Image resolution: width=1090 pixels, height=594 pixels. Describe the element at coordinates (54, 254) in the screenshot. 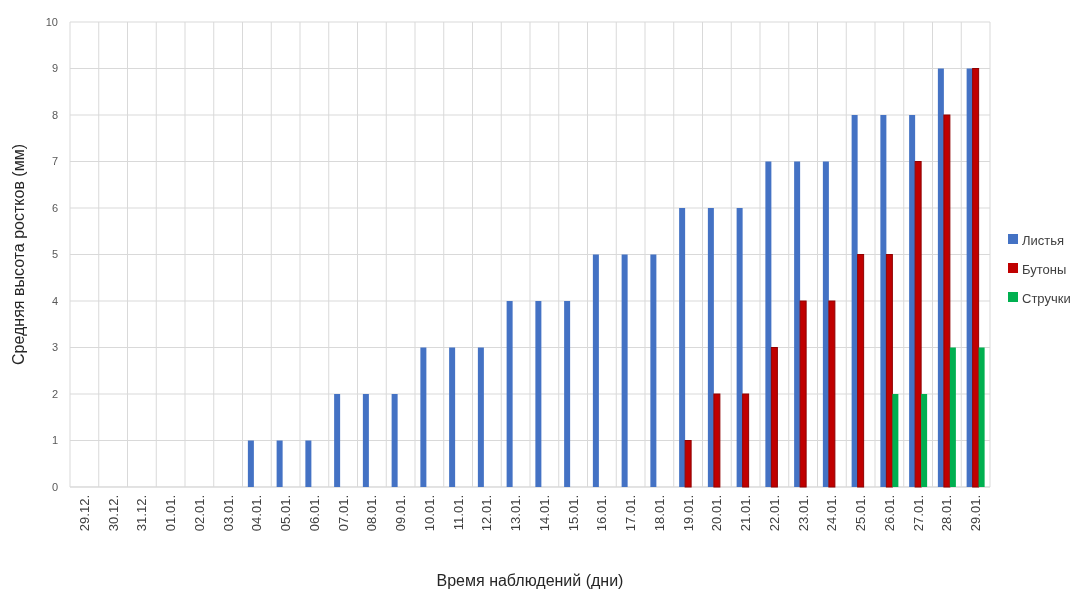

I see `y-tick-label: 5` at that location.